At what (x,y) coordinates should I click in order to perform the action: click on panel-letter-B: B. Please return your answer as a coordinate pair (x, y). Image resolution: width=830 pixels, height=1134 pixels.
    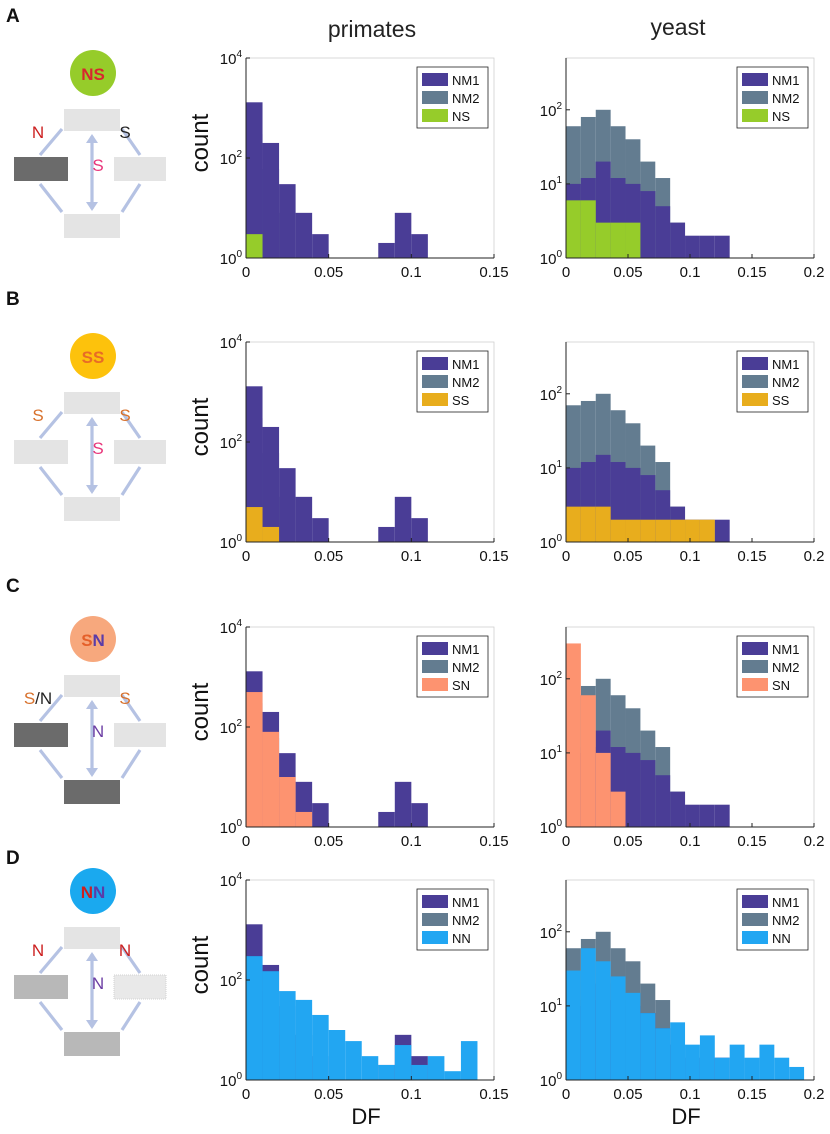
    Looking at the image, I should click on (13, 299).